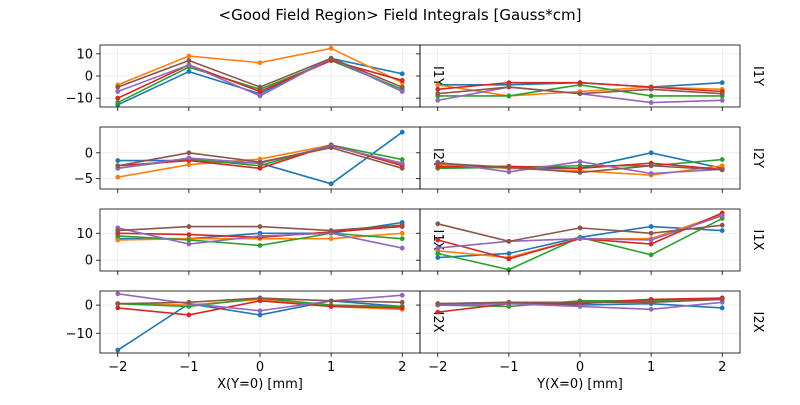 This screenshot has height=405, width=800. What do you see at coordinates (83, 179) in the screenshot?
I see `y-tick-label: −5` at bounding box center [83, 179].